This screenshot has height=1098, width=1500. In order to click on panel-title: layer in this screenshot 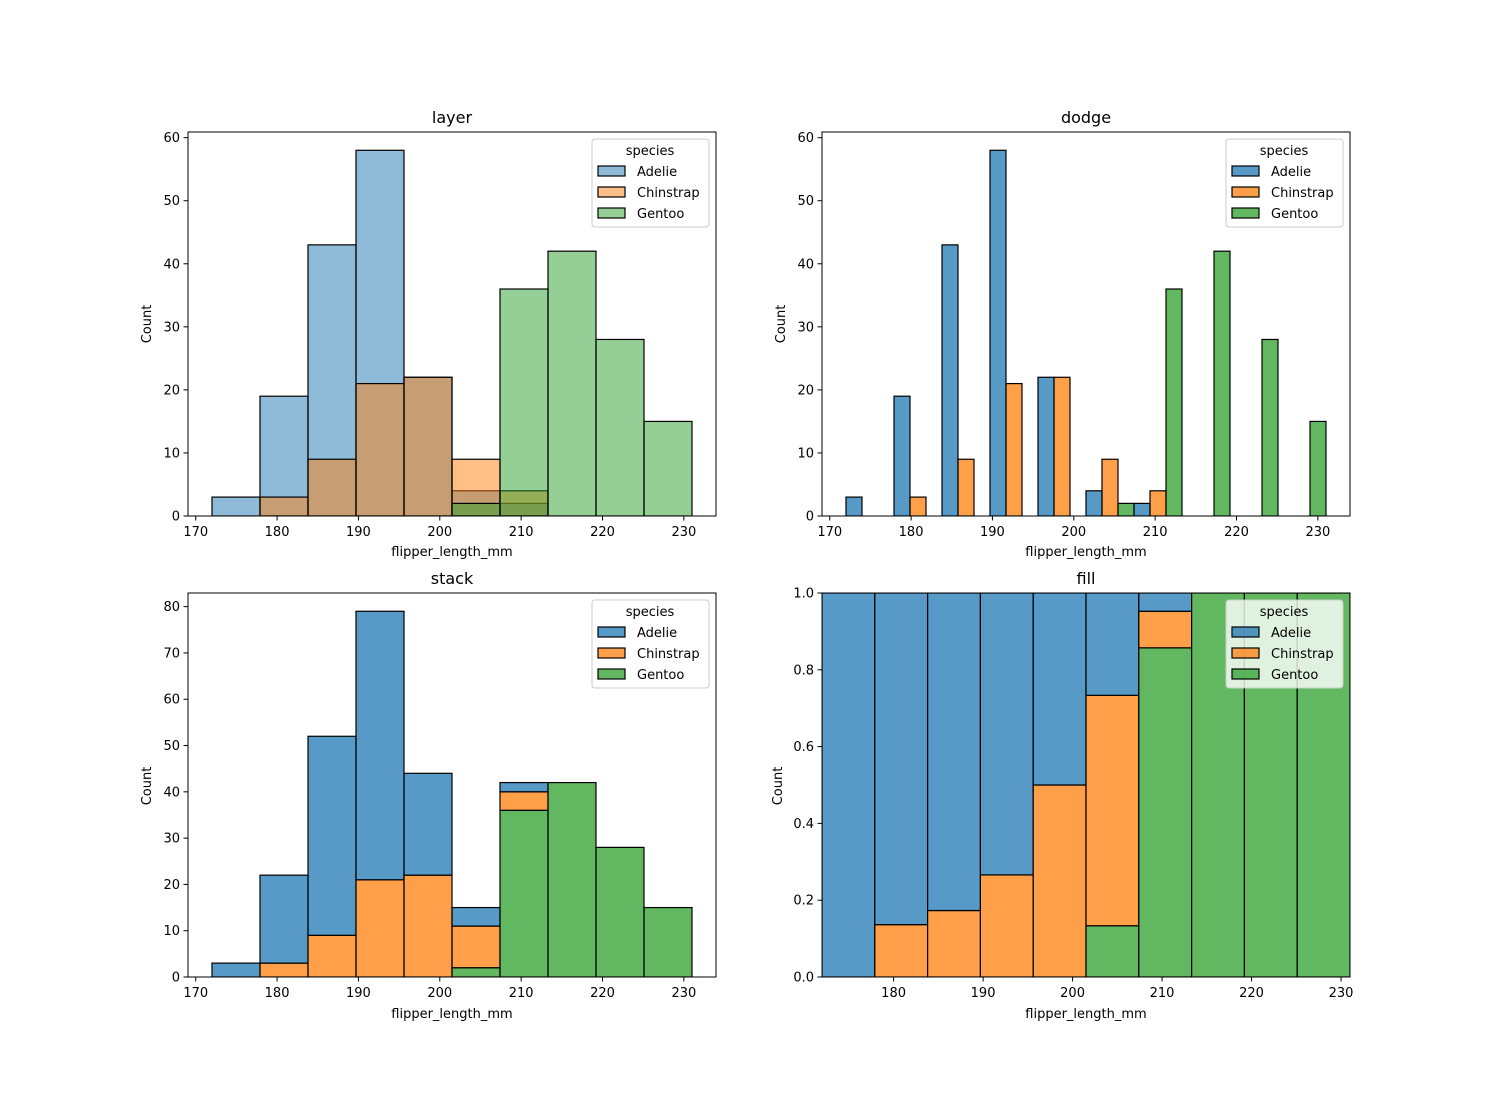, I will do `click(452, 117)`.